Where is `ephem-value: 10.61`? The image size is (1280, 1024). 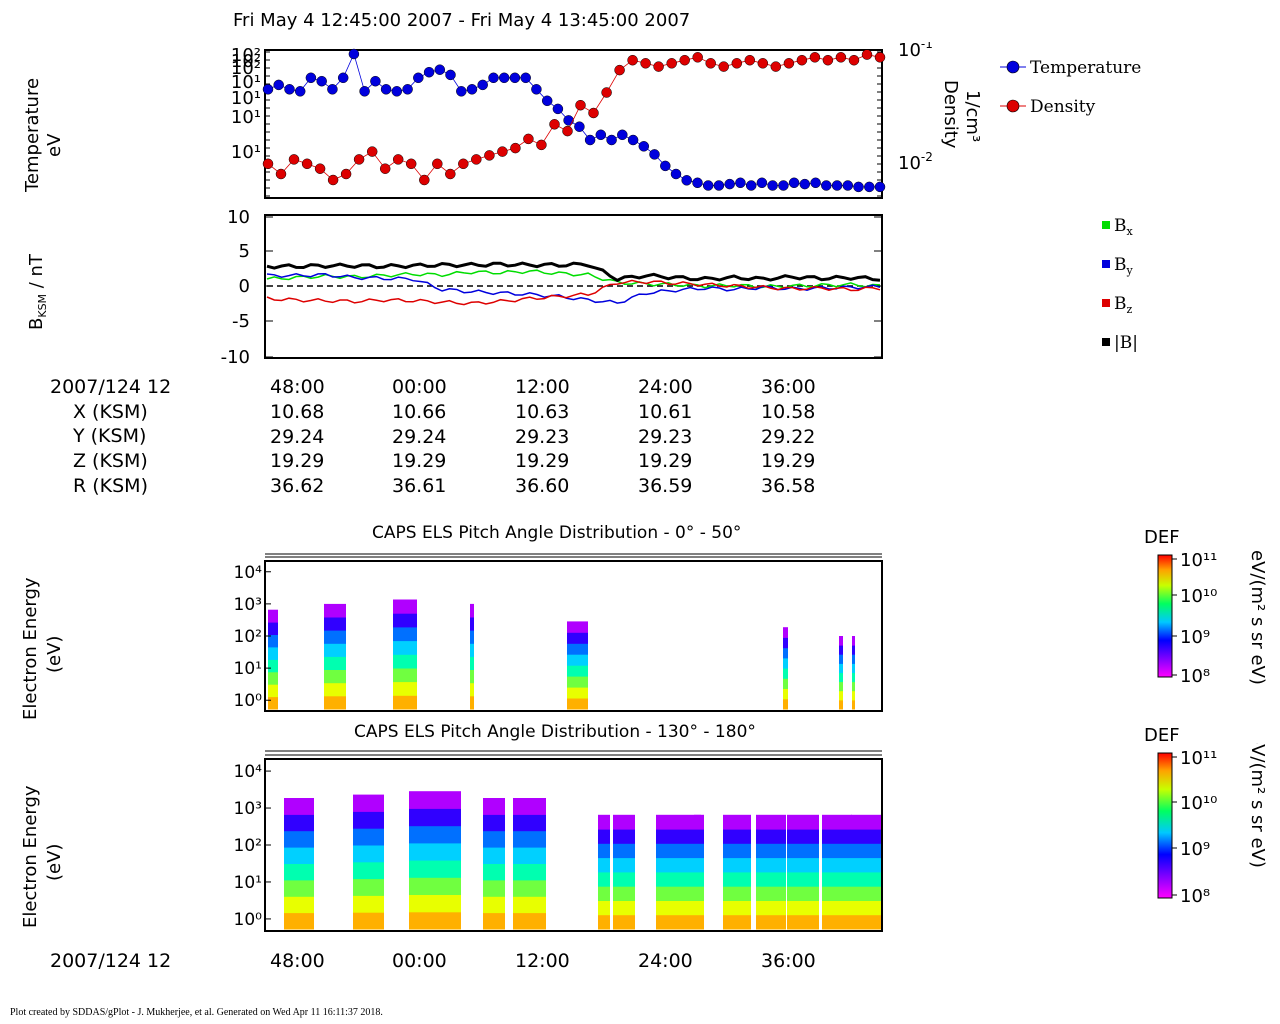
ephem-value: 10.61 is located at coordinates (665, 411).